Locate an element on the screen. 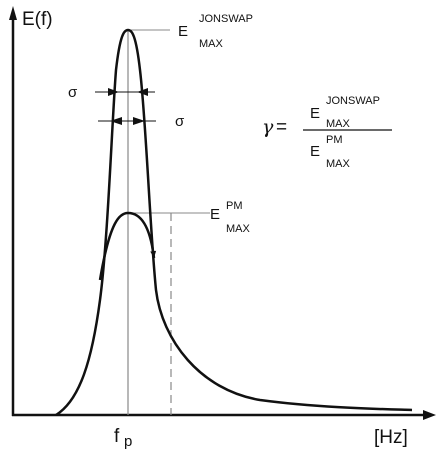  x-axis-arrow-icon is located at coordinates (429, 415).